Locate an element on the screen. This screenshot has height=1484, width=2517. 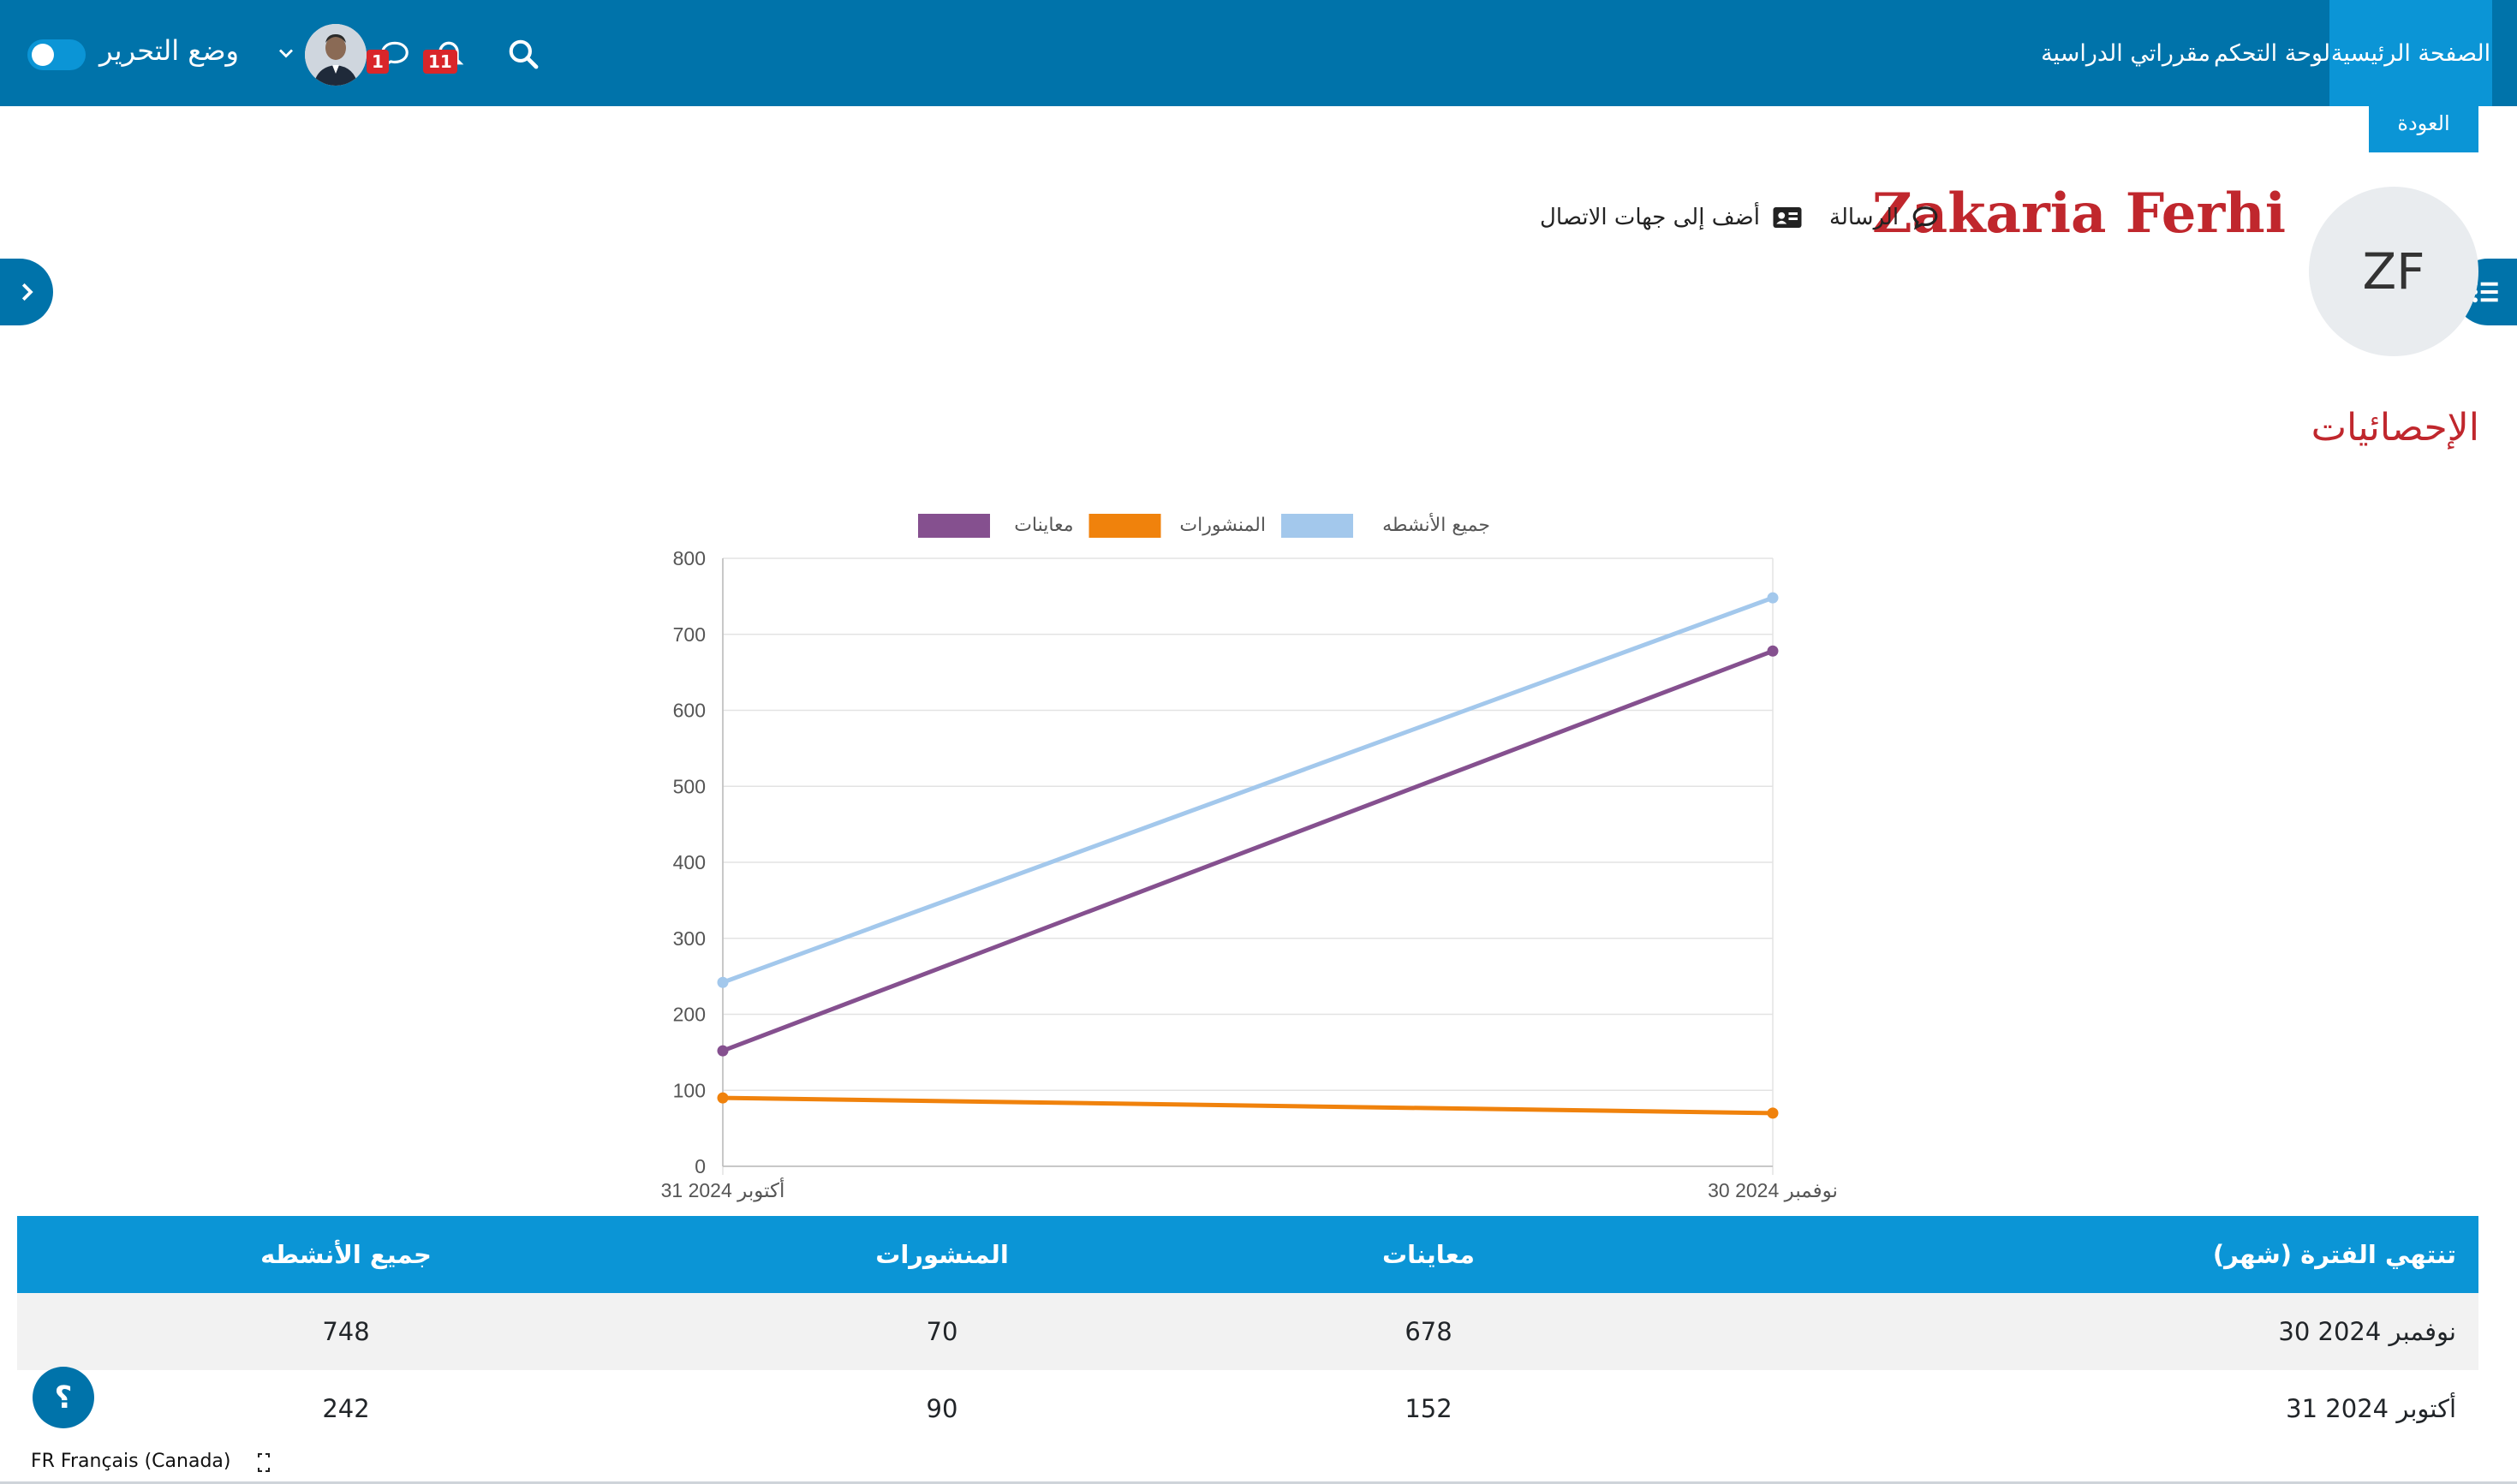
messages-badge: 1 is located at coordinates (378, 62).